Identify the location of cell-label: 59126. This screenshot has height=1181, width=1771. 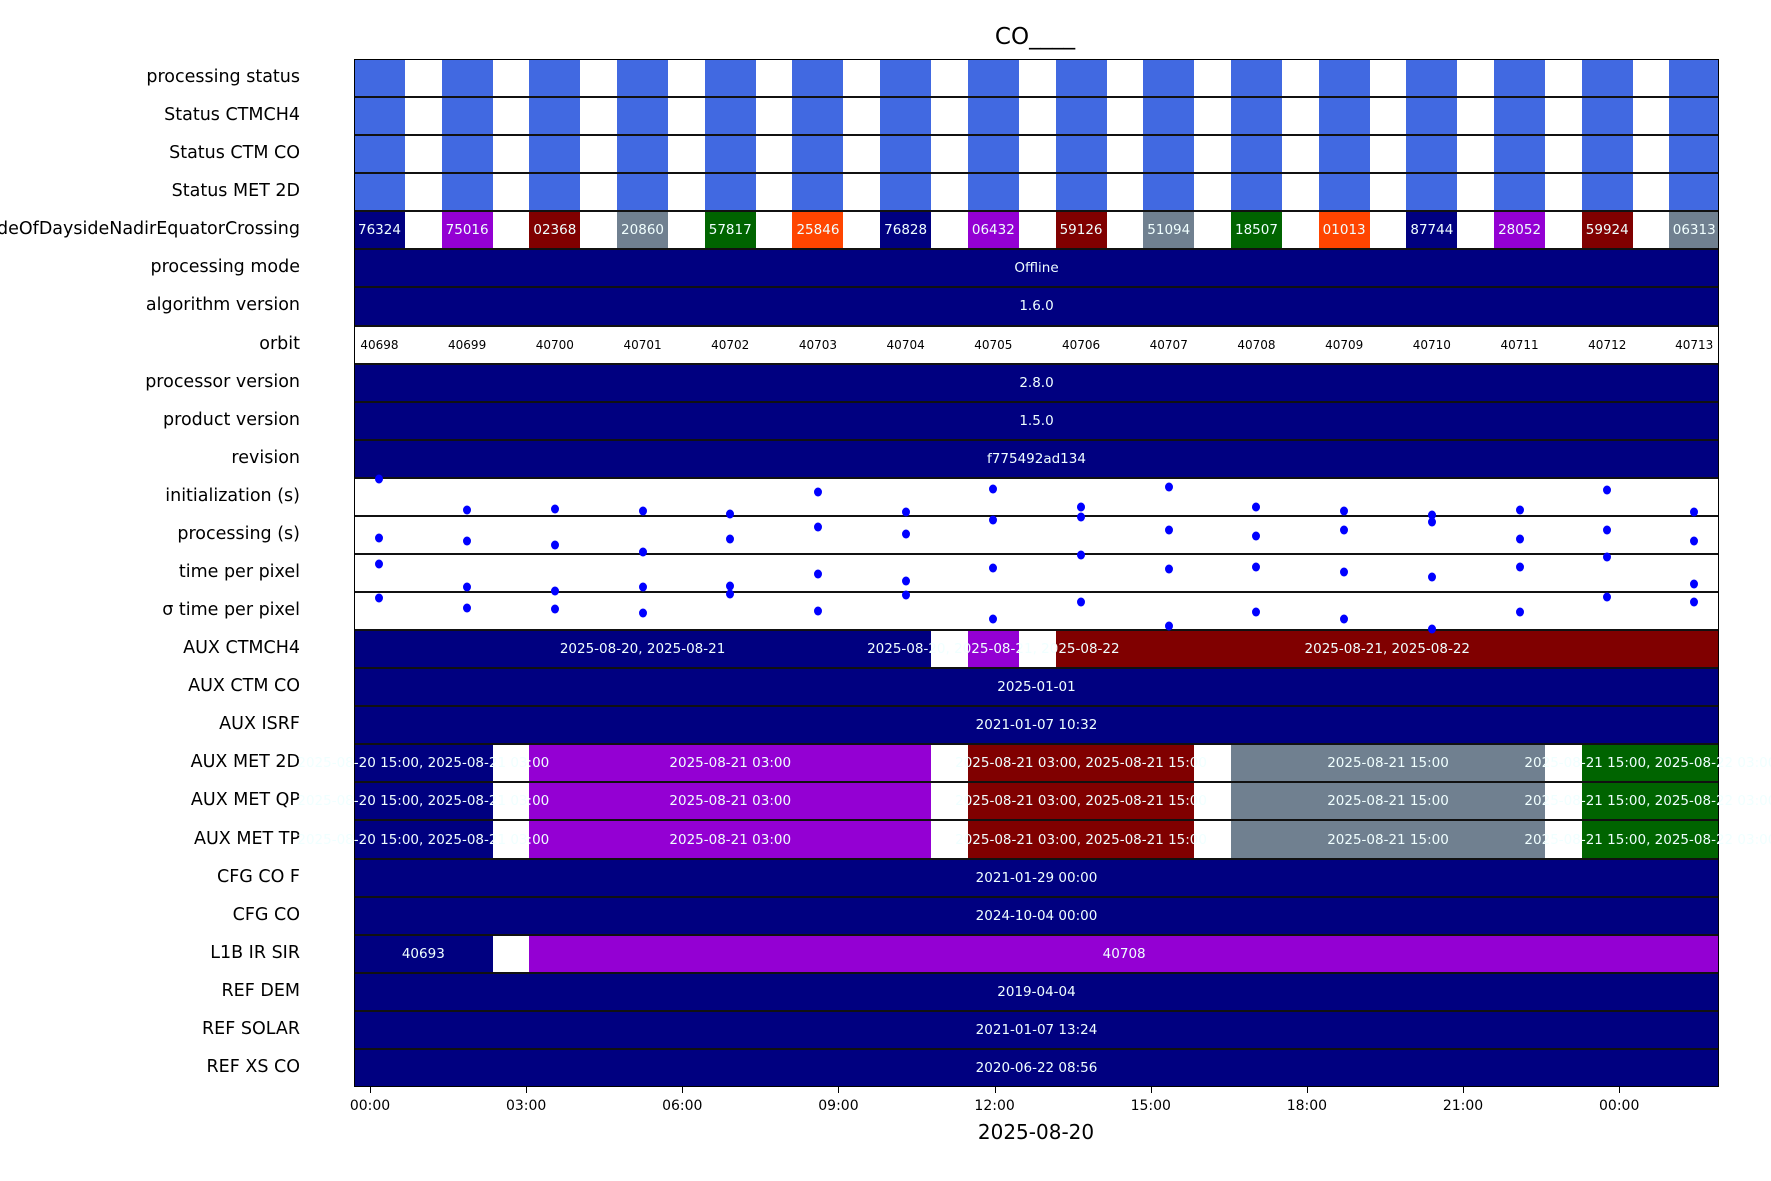
(1081, 230).